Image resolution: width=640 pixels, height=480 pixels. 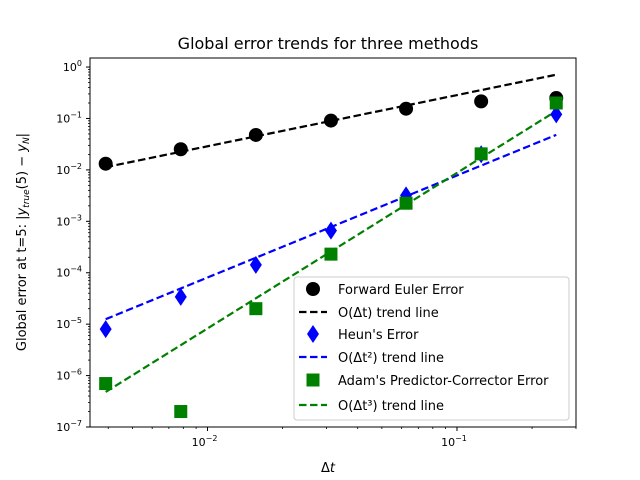 What do you see at coordinates (443, 381) in the screenshot?
I see `legend-label: Adam's Predictor-Corrector Error` at bounding box center [443, 381].